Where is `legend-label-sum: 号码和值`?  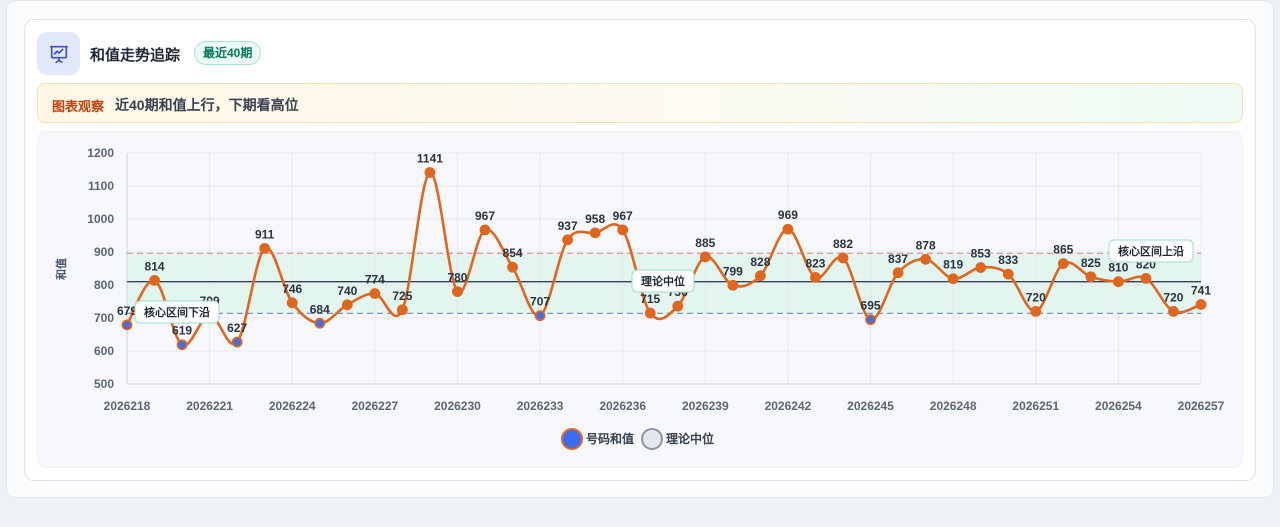 legend-label-sum: 号码和值 is located at coordinates (610, 438).